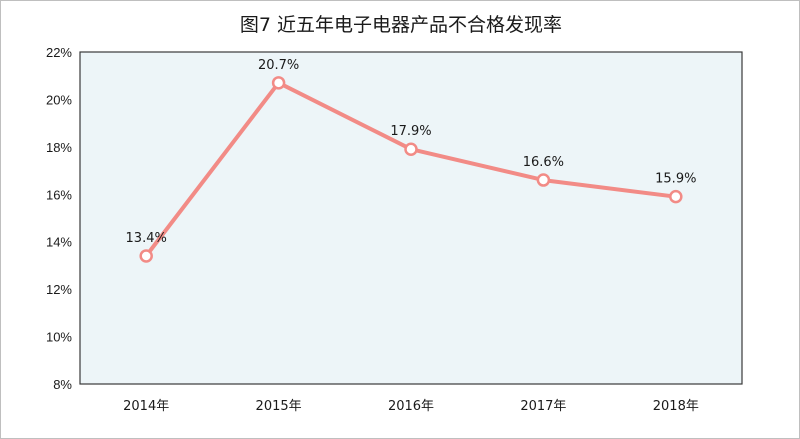 The width and height of the screenshot is (800, 439). I want to click on y-tick-label: 20%, so click(59, 99).